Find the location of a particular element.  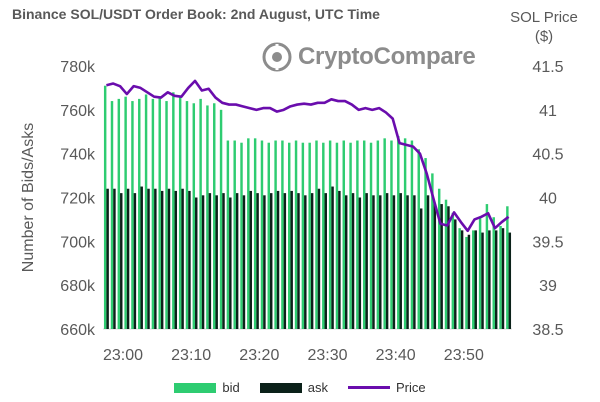

legend-item-price: Price is located at coordinates (386, 387).